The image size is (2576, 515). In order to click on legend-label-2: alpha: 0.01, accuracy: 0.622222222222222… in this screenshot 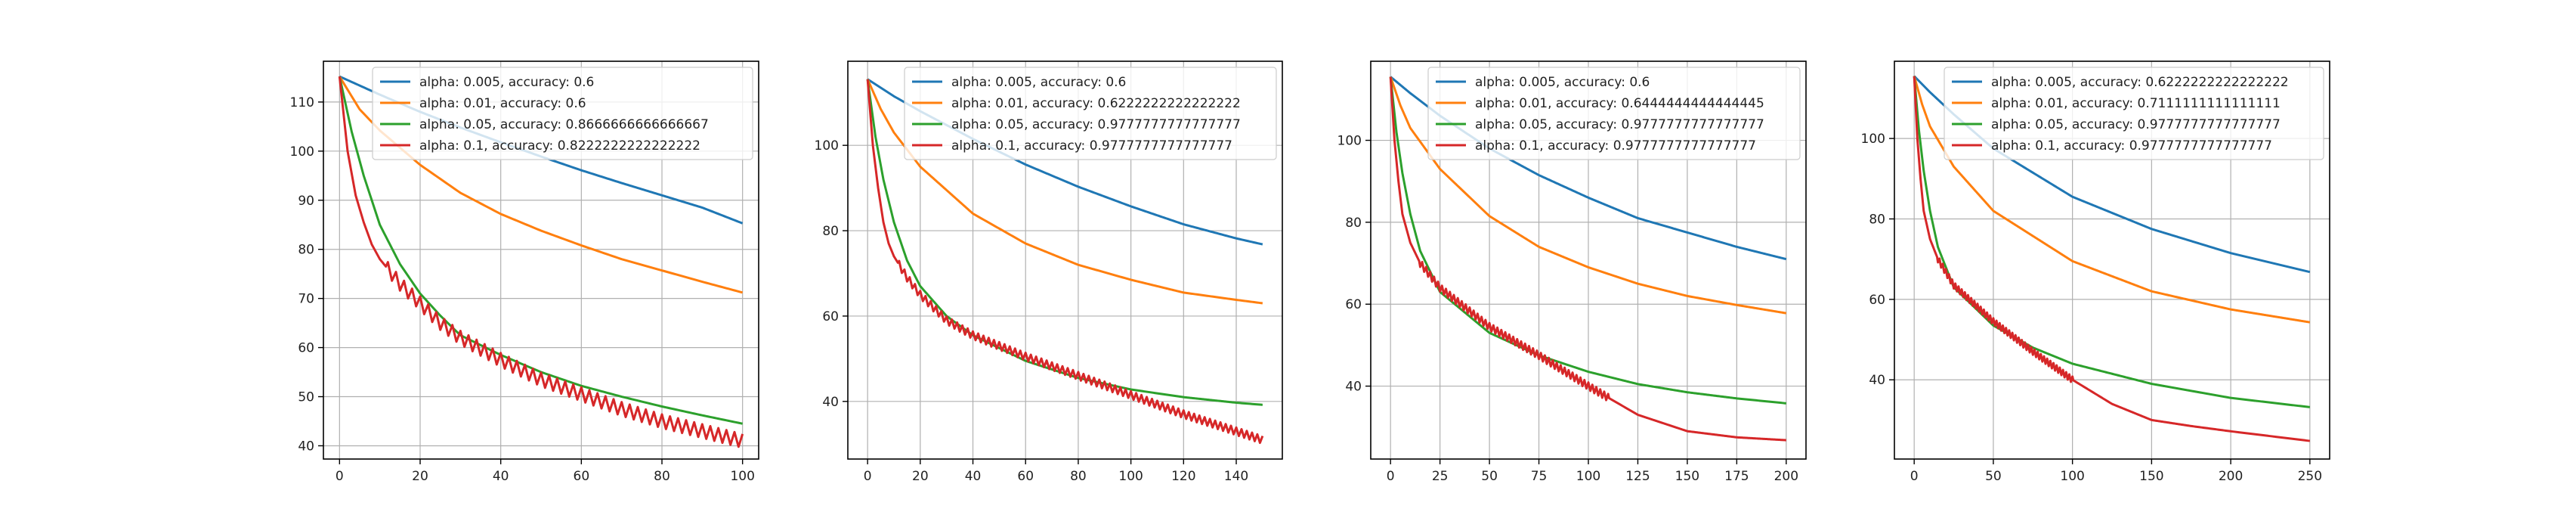, I will do `click(1096, 103)`.